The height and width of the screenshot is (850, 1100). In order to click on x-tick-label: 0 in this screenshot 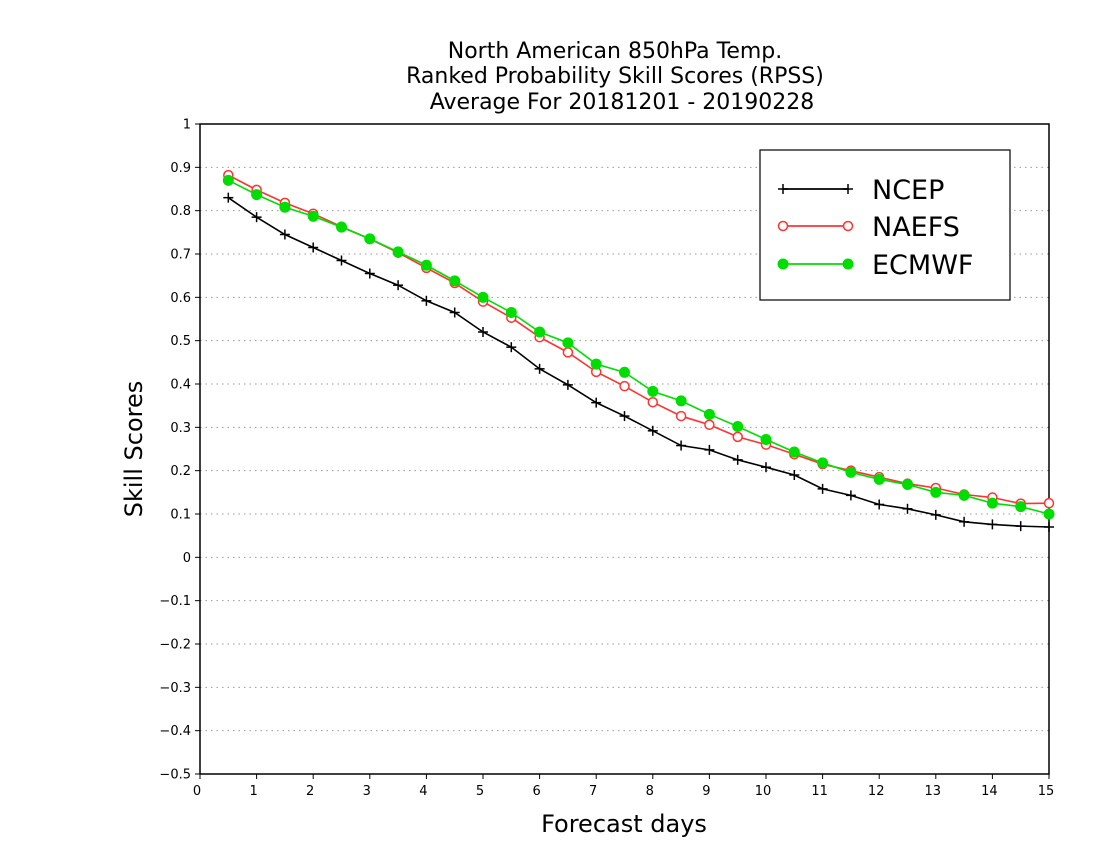, I will do `click(197, 791)`.